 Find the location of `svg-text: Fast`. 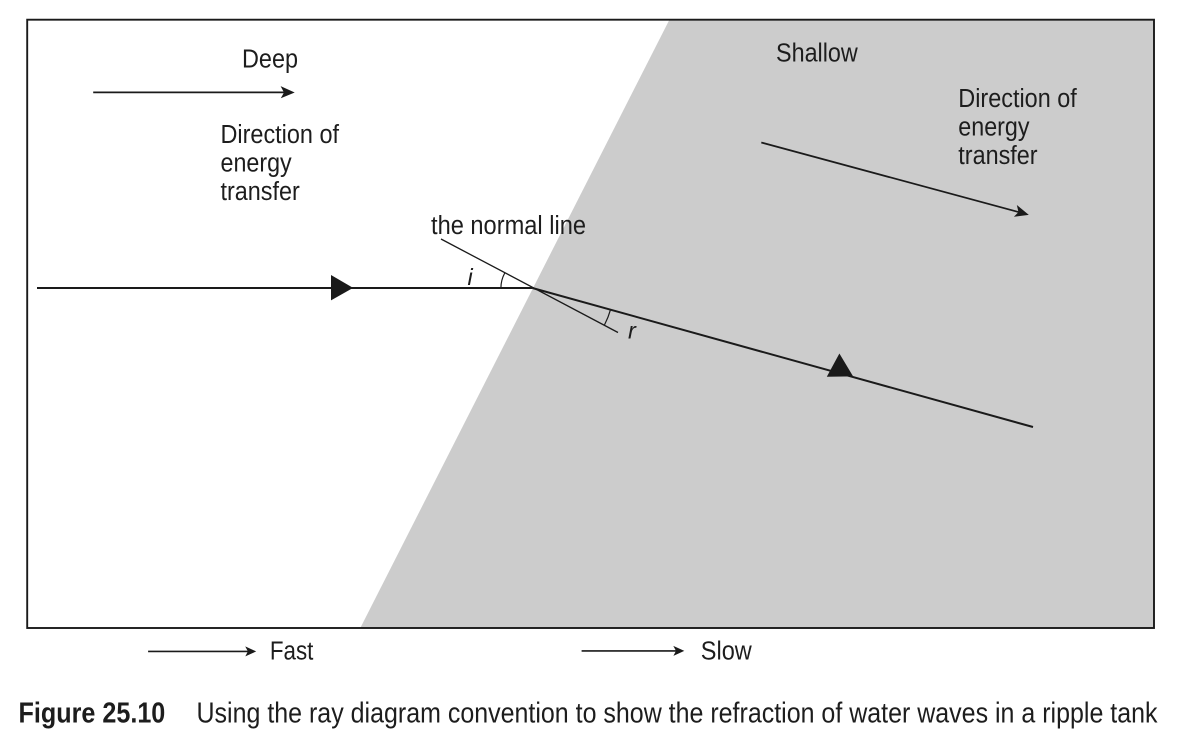

svg-text: Fast is located at coordinates (292, 652).